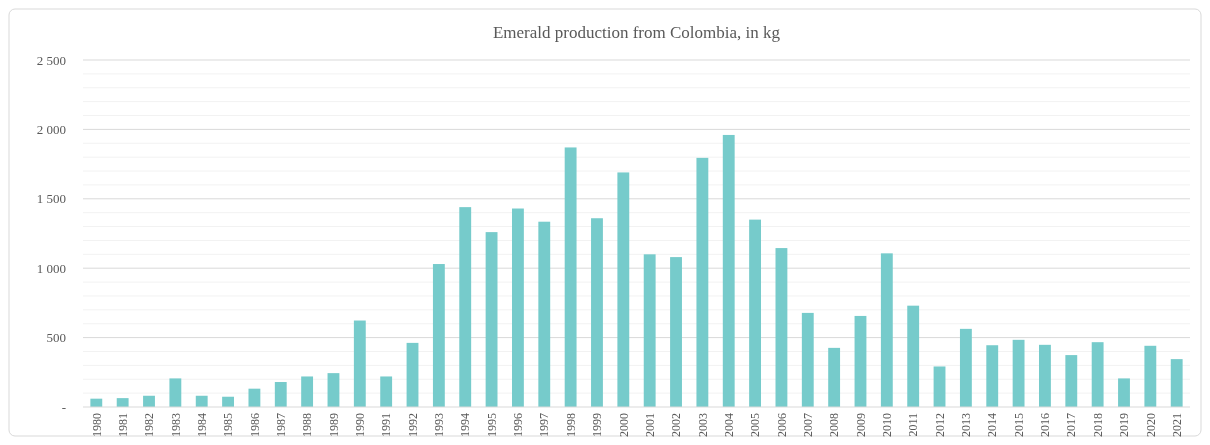 Image resolution: width=1210 pixels, height=445 pixels. Describe the element at coordinates (636, 32) in the screenshot. I see `chart-title: Emerald production from Colombia, in kg` at that location.